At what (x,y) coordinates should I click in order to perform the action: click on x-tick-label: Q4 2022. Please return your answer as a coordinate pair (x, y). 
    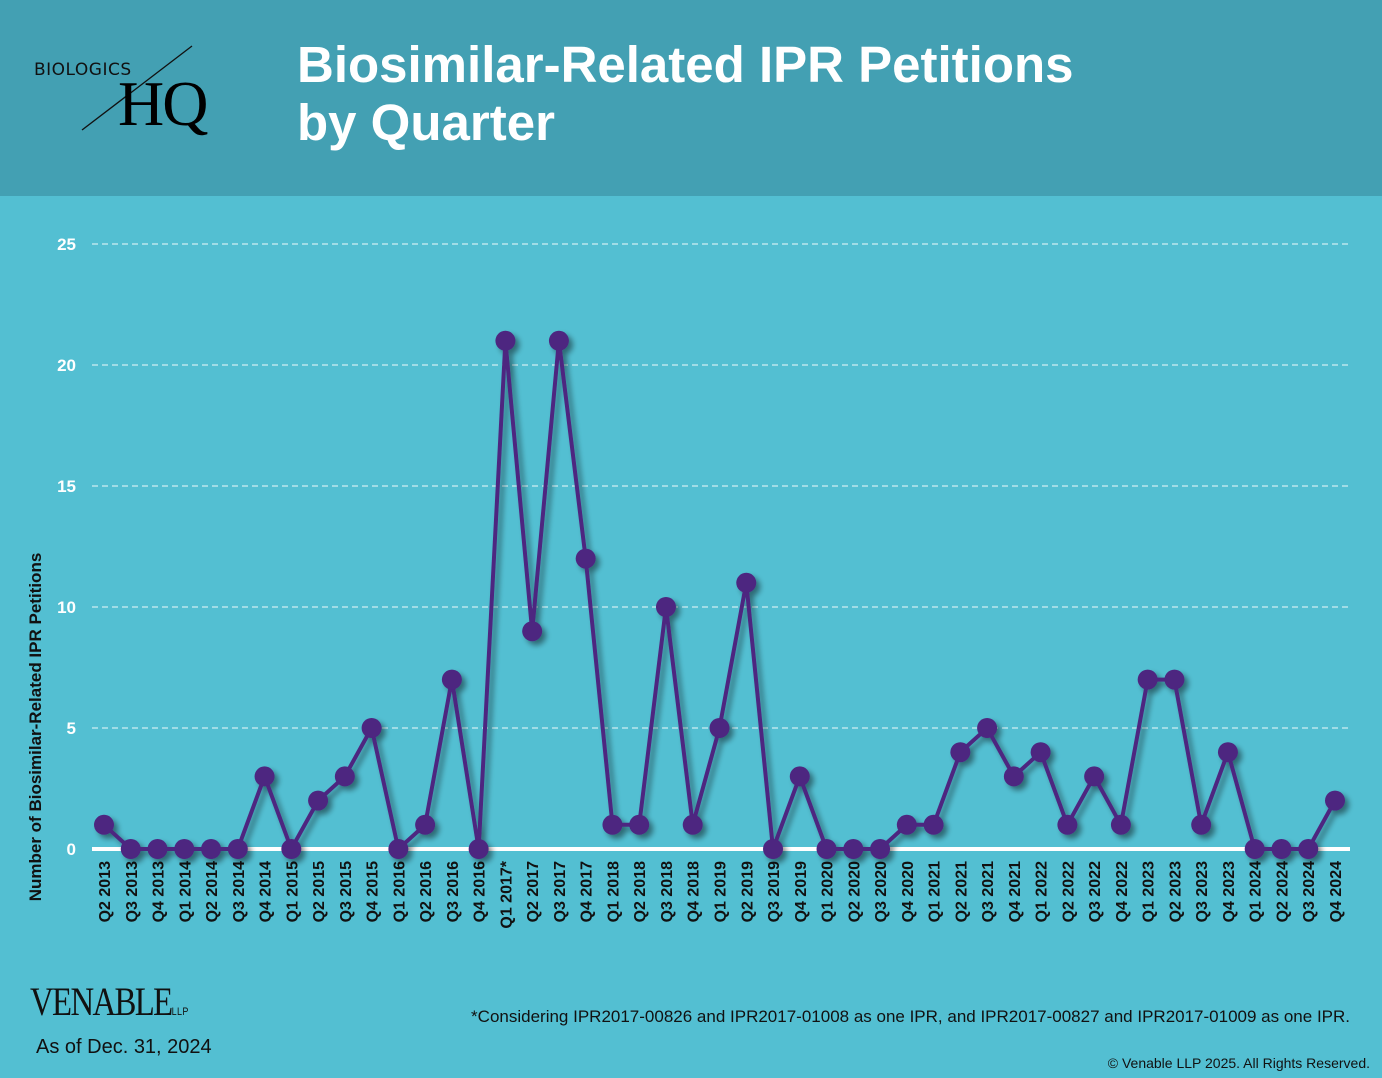
    Looking at the image, I should click on (1122, 891).